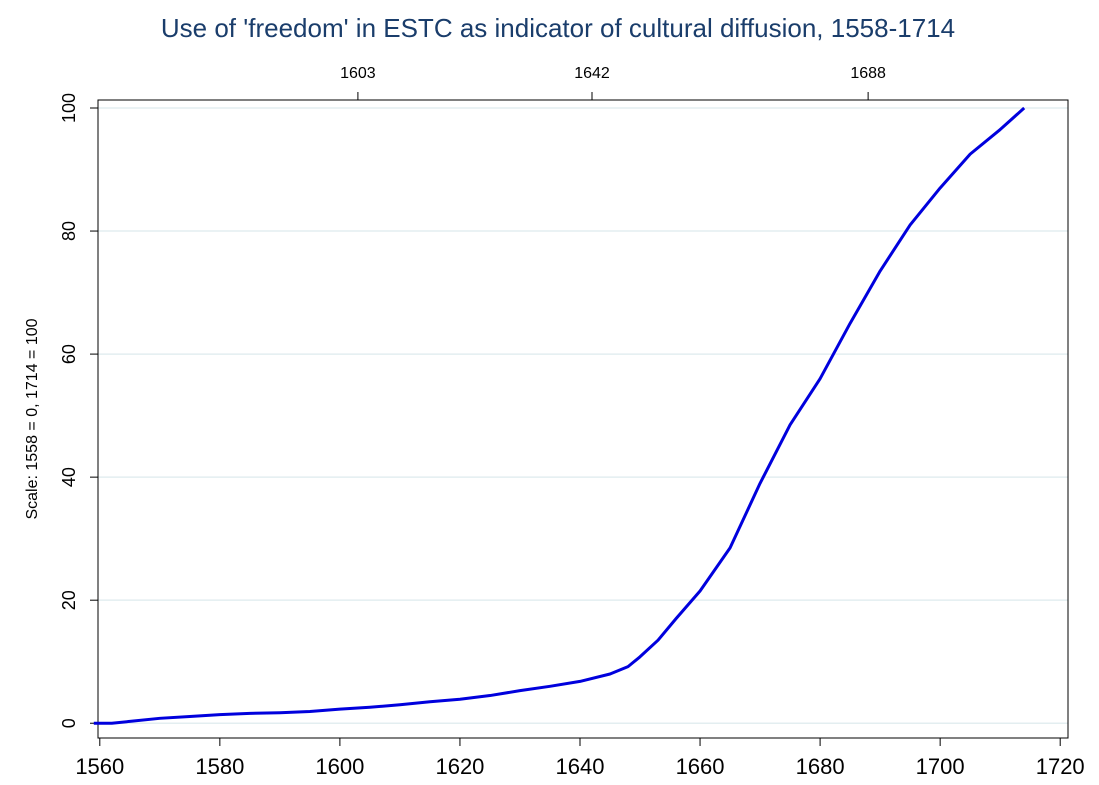 This screenshot has height=785, width=1099. Describe the element at coordinates (1060, 766) in the screenshot. I see `x-tick-label: 1720` at that location.